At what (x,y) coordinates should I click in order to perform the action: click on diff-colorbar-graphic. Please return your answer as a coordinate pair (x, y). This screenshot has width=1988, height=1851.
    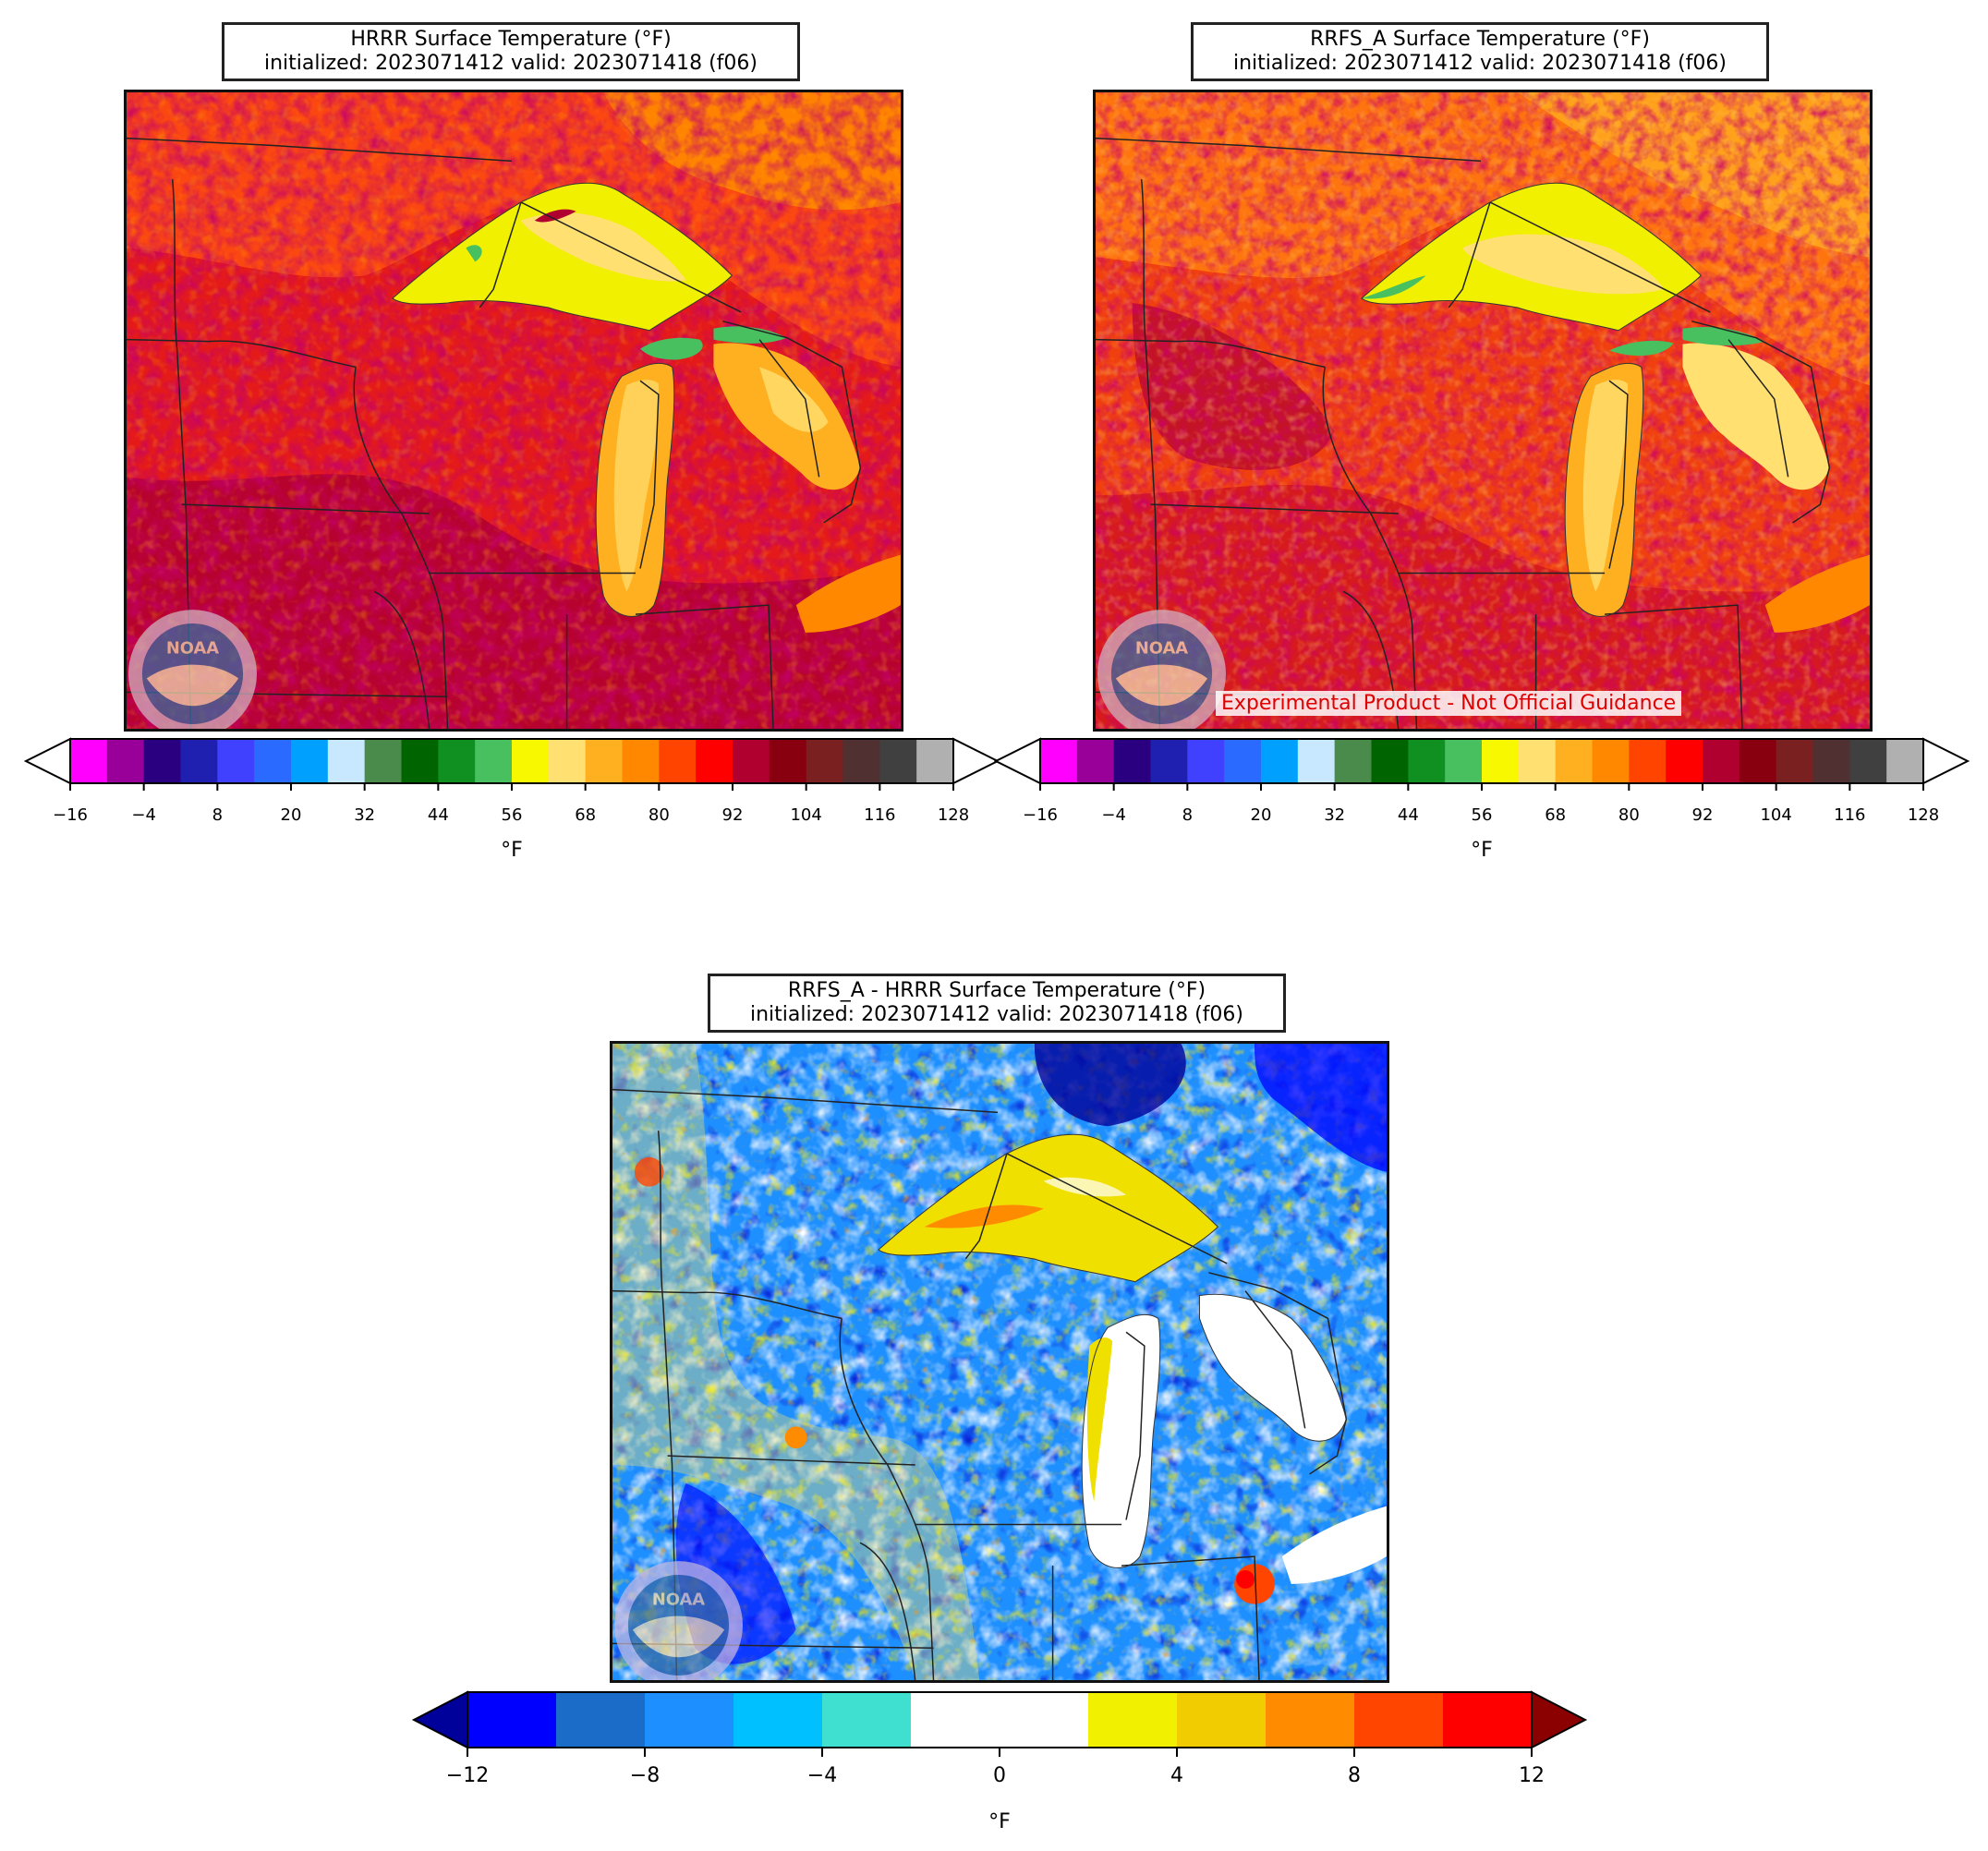
    Looking at the image, I should click on (999, 1724).